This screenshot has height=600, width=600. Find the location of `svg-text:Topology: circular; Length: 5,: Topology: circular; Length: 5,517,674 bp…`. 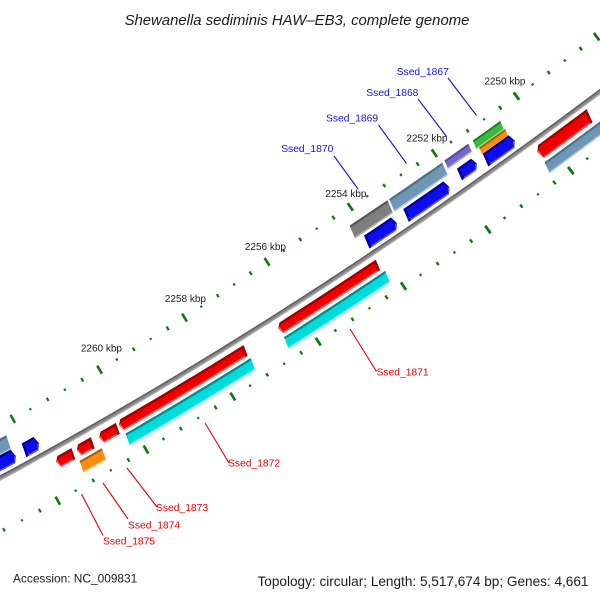

svg-text:Topology: circular; Length: 5,: Topology: circular; Length: 5,517,674 bp… is located at coordinates (422, 581).